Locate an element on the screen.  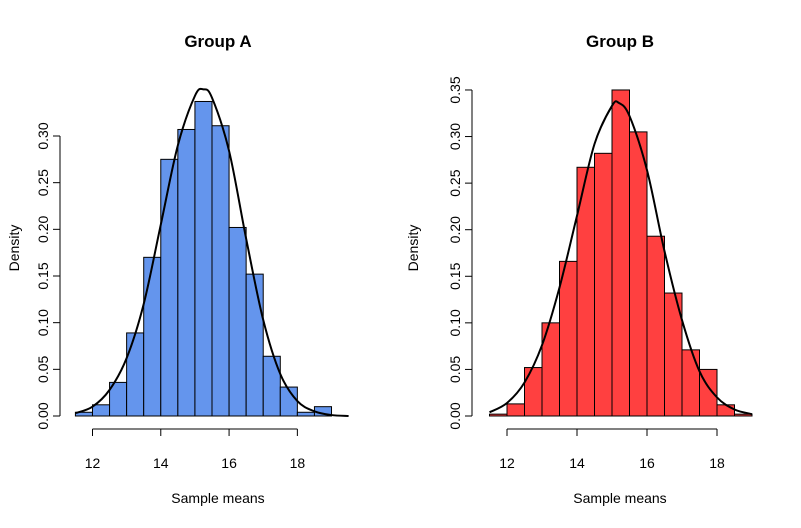
chart-title: Group A is located at coordinates (217, 41).